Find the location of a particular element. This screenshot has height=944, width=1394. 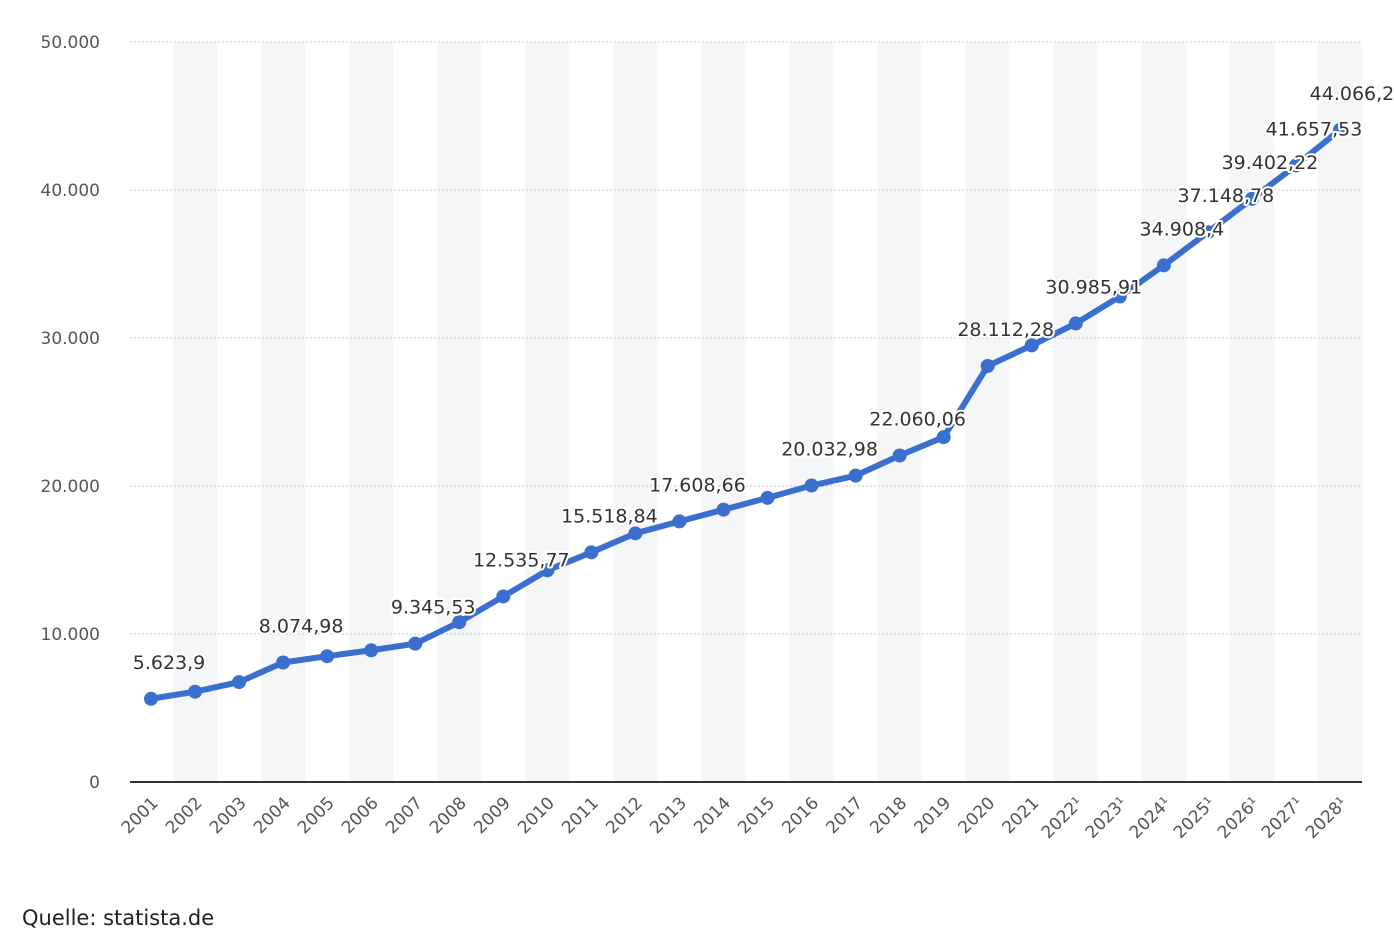

data-label: 17.608,66 is located at coordinates (697, 485).